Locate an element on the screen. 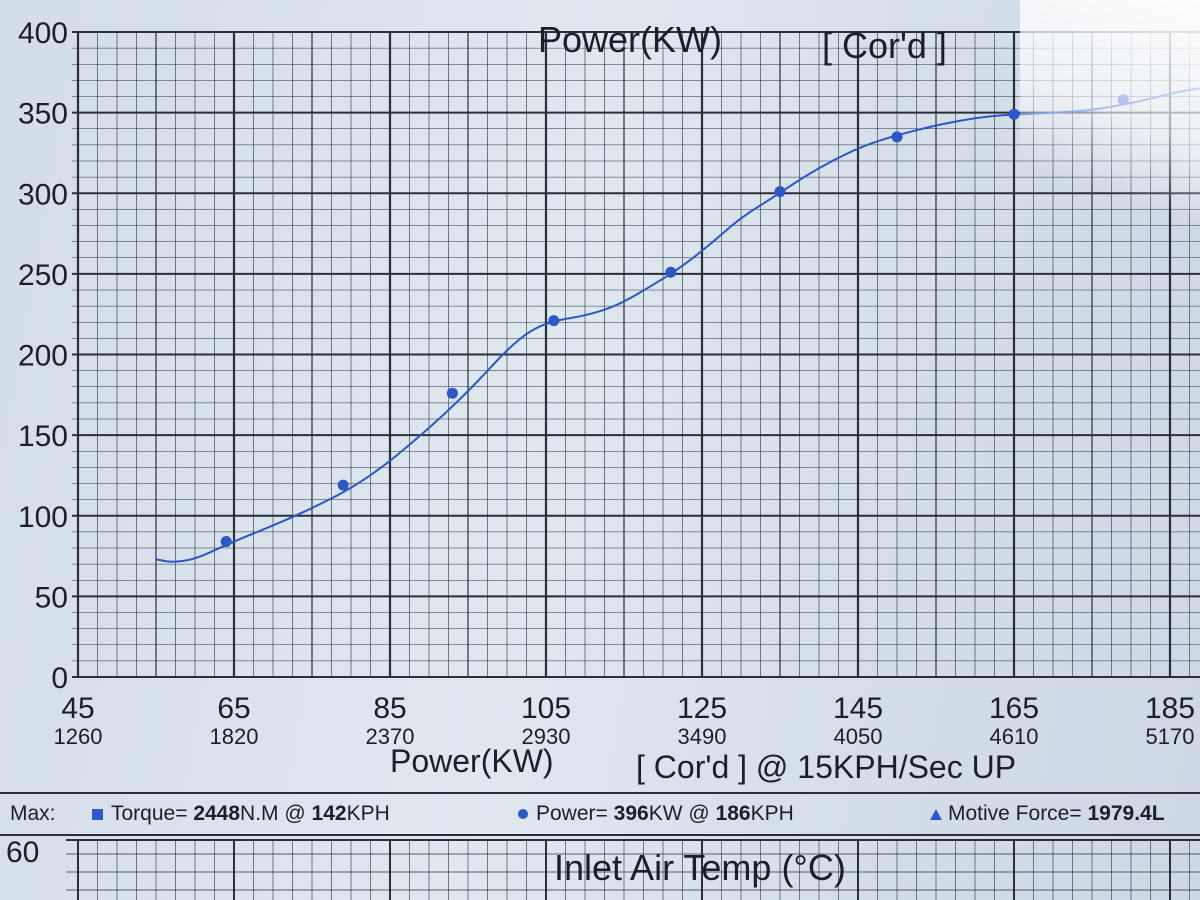  x-tick-sublabel: 4610 is located at coordinates (1014, 736).